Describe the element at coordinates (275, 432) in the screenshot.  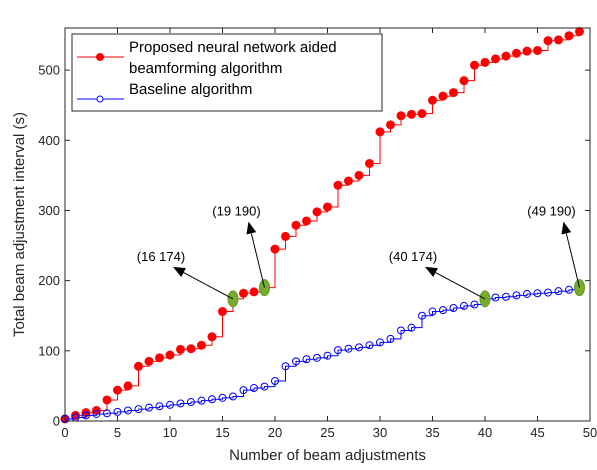
I see `x-tick-label: 20` at that location.